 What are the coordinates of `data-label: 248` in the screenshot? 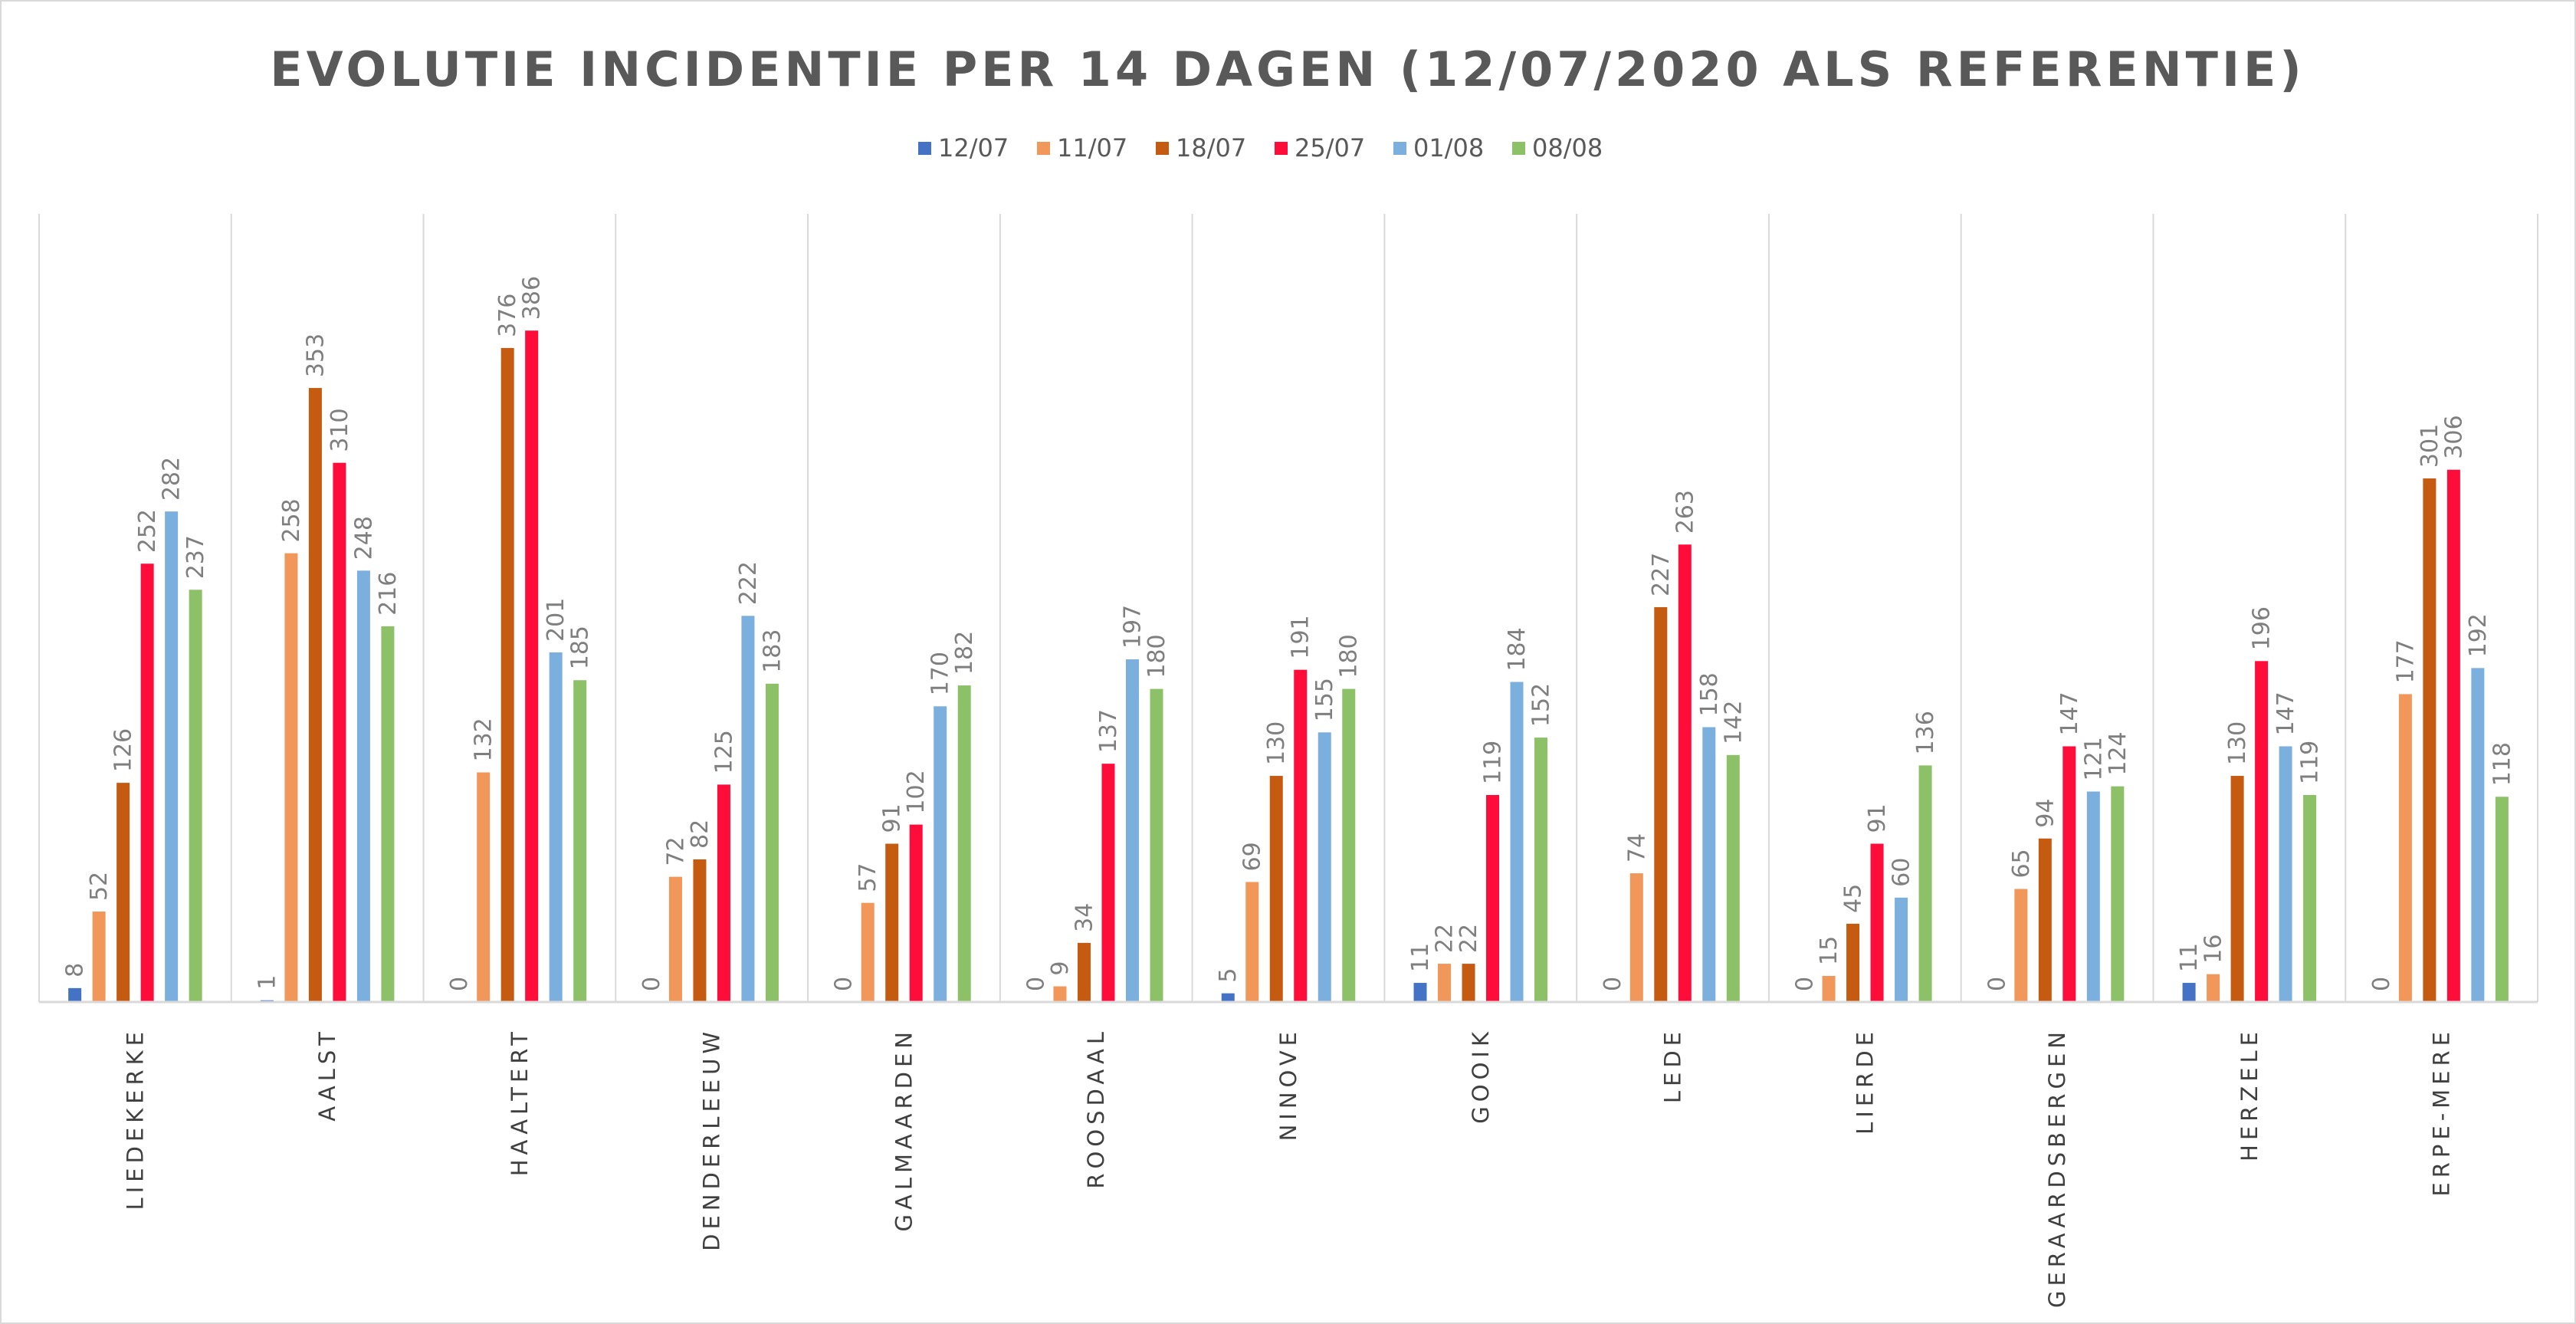 It's located at (363, 538).